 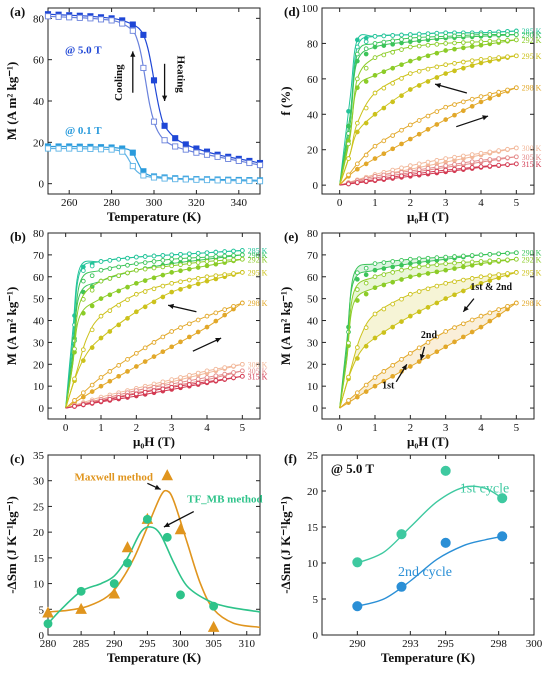 I want to click on plot-frame, so click(x=154, y=101).